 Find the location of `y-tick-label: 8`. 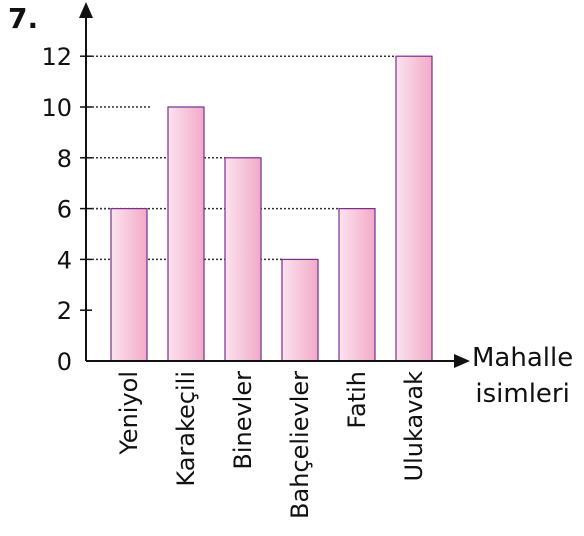

y-tick-label: 8 is located at coordinates (64, 159).